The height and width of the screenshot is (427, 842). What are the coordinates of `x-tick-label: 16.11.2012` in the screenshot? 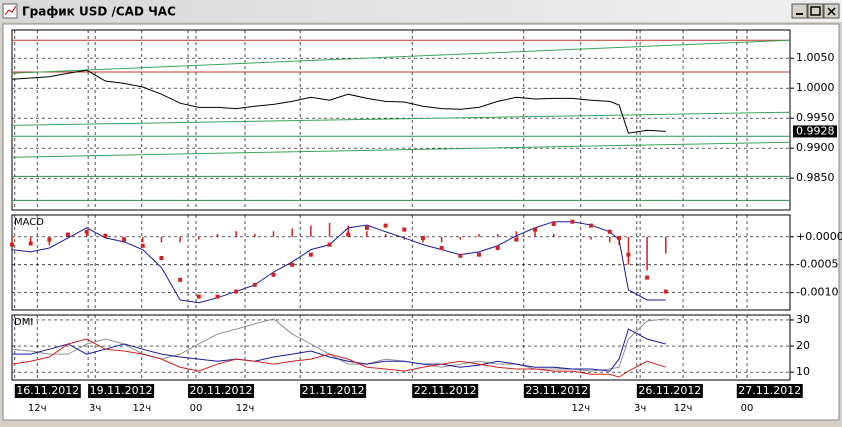 It's located at (47, 390).